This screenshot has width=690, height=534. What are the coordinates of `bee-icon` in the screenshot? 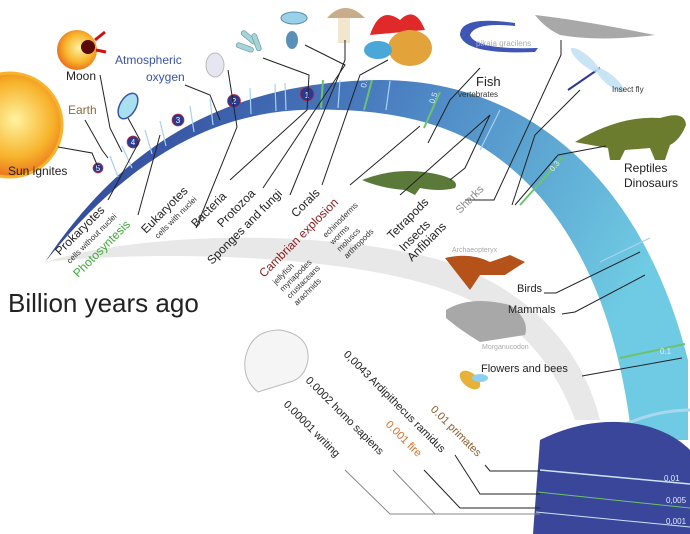 It's located at (473, 380).